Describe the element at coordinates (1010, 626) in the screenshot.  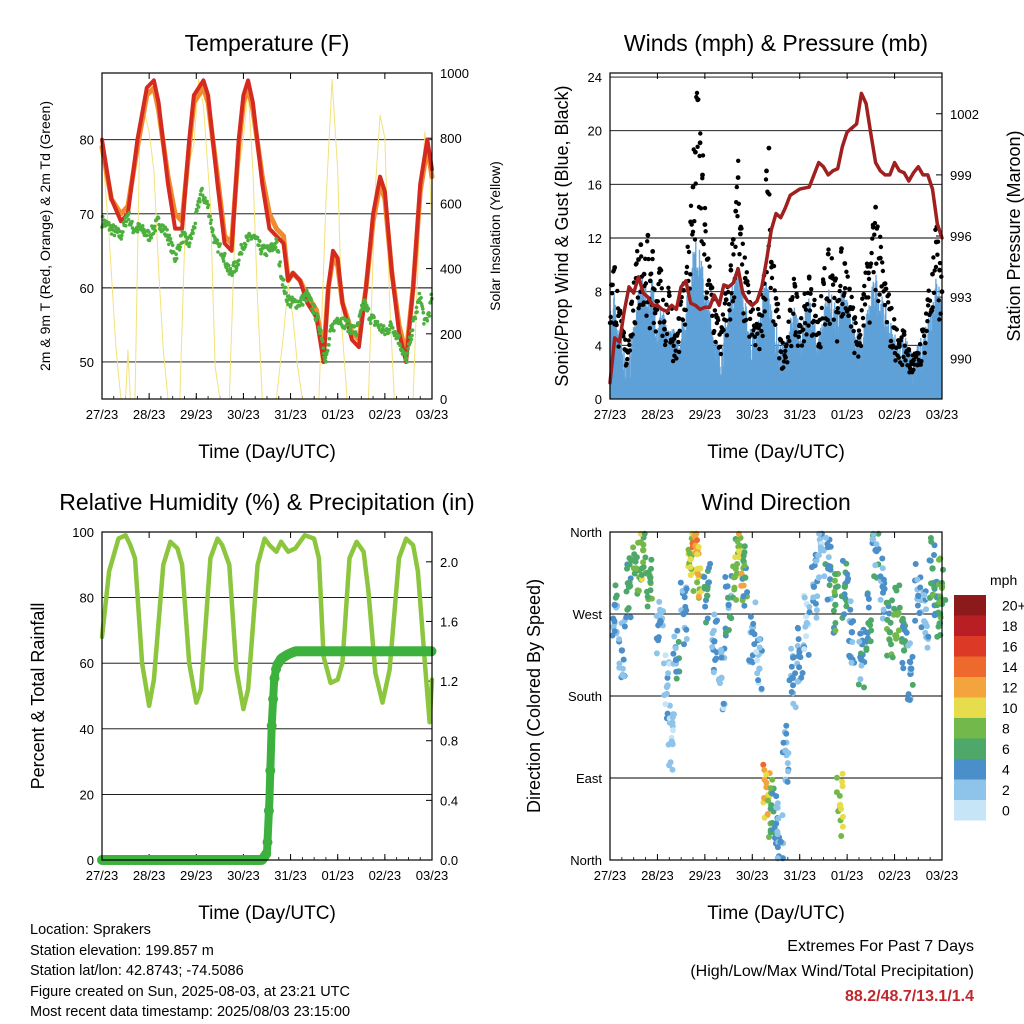
I see `legend-label: 18` at that location.